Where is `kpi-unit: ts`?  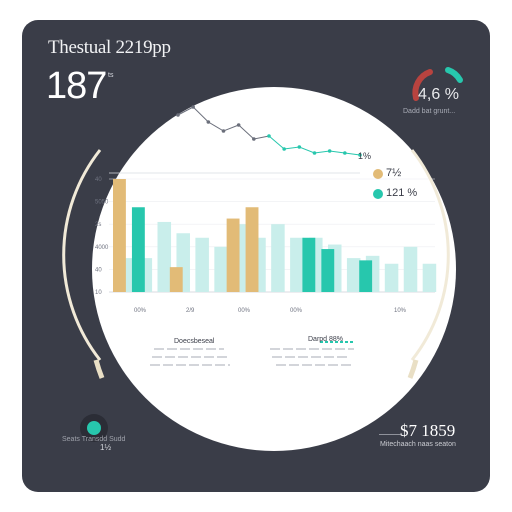 kpi-unit: ts is located at coordinates (111, 75).